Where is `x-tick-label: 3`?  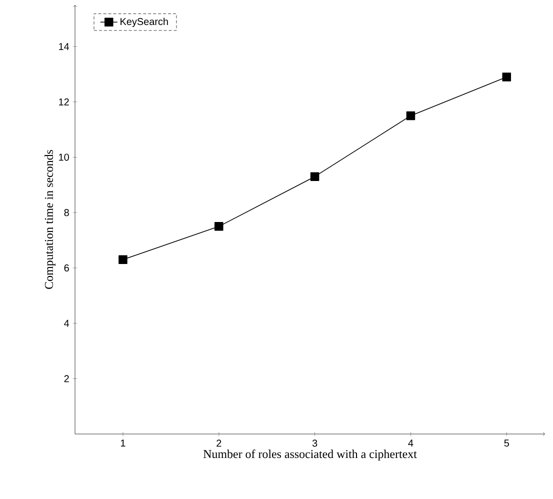 x-tick-label: 3 is located at coordinates (315, 443).